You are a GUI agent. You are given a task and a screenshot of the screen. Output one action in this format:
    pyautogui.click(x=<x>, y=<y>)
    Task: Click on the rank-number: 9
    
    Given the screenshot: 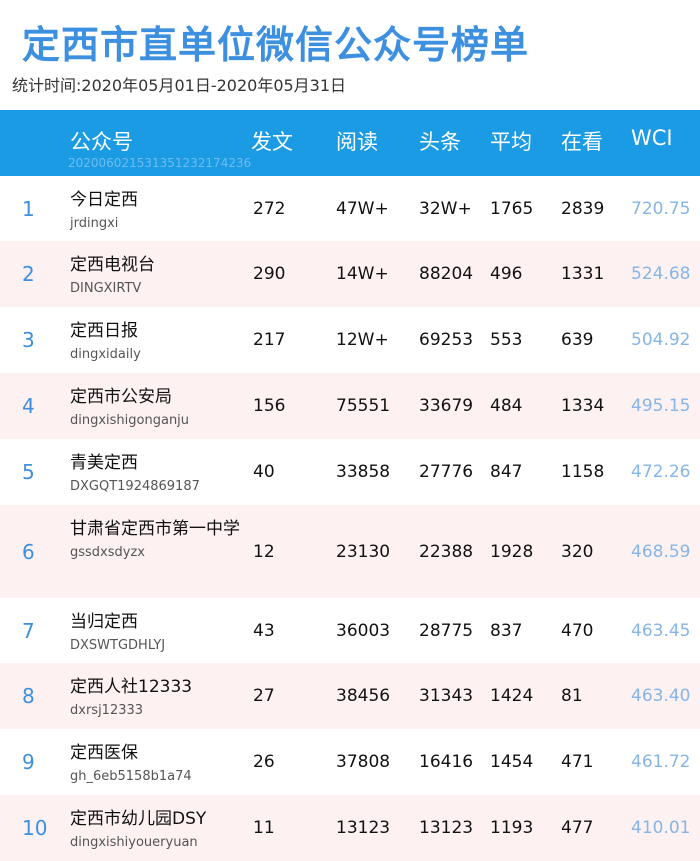 What is the action you would take?
    pyautogui.click(x=28, y=762)
    